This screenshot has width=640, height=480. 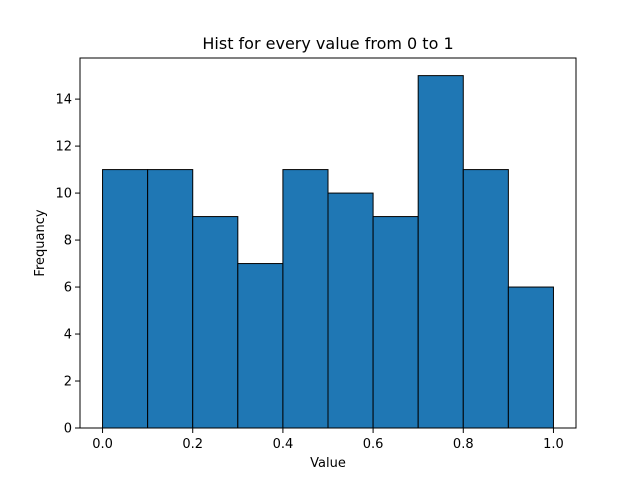 I want to click on y-tick-label: 10, so click(x=63, y=194).